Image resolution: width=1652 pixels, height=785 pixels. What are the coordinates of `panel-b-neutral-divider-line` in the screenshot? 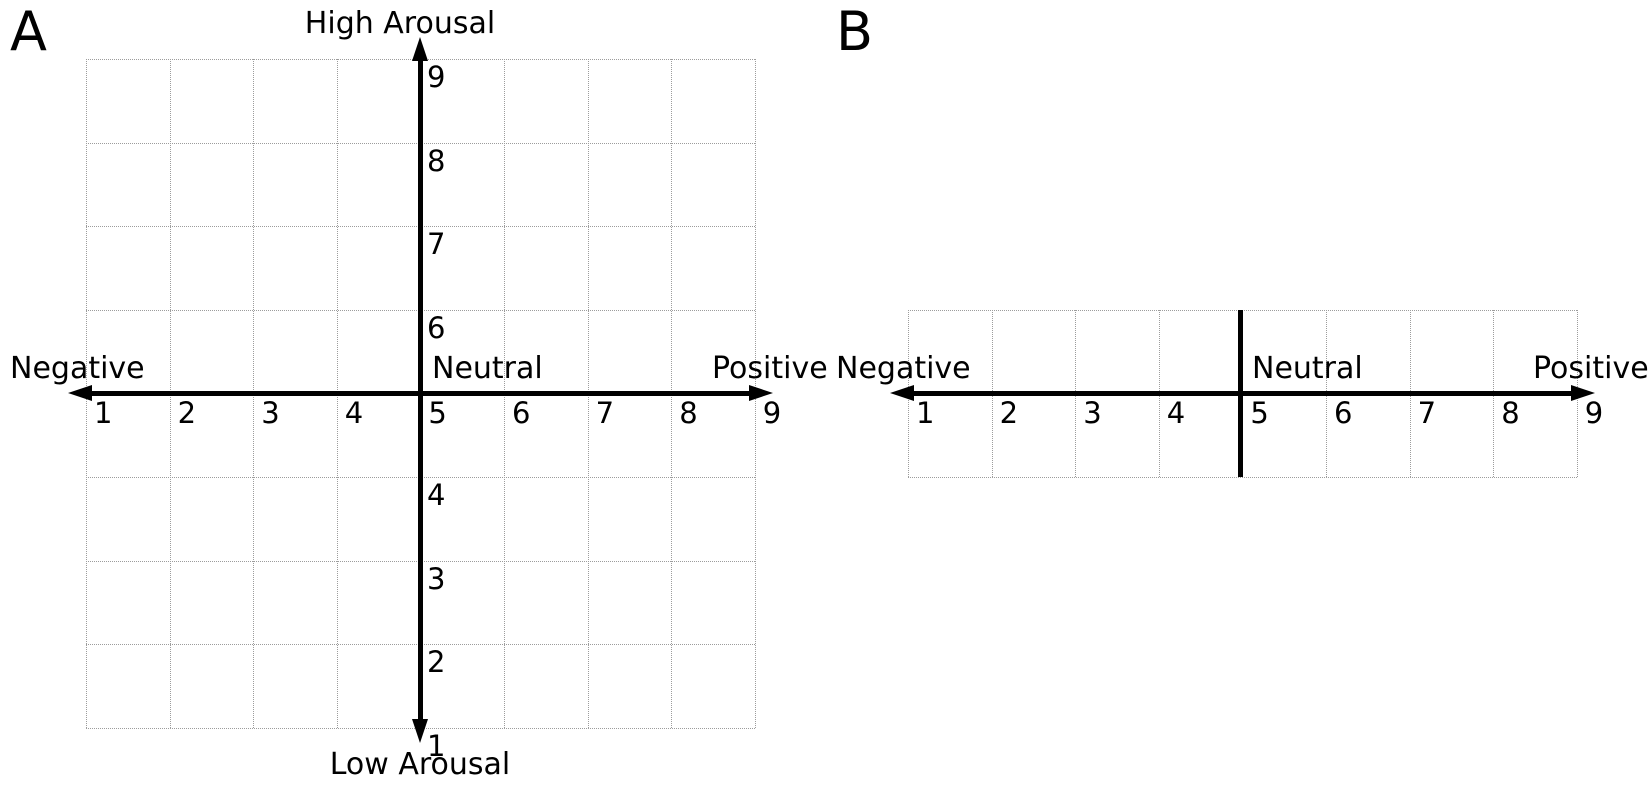 It's located at (1240, 393).